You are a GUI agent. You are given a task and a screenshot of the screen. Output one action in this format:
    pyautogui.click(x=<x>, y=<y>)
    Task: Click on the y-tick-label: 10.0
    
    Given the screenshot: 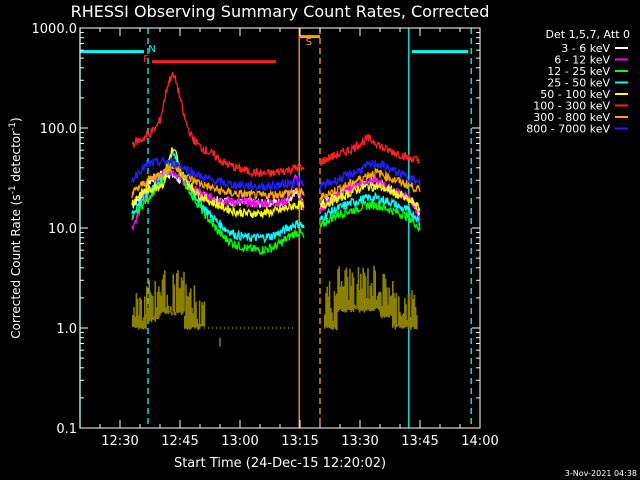 What is the action you would take?
    pyautogui.click(x=62, y=229)
    